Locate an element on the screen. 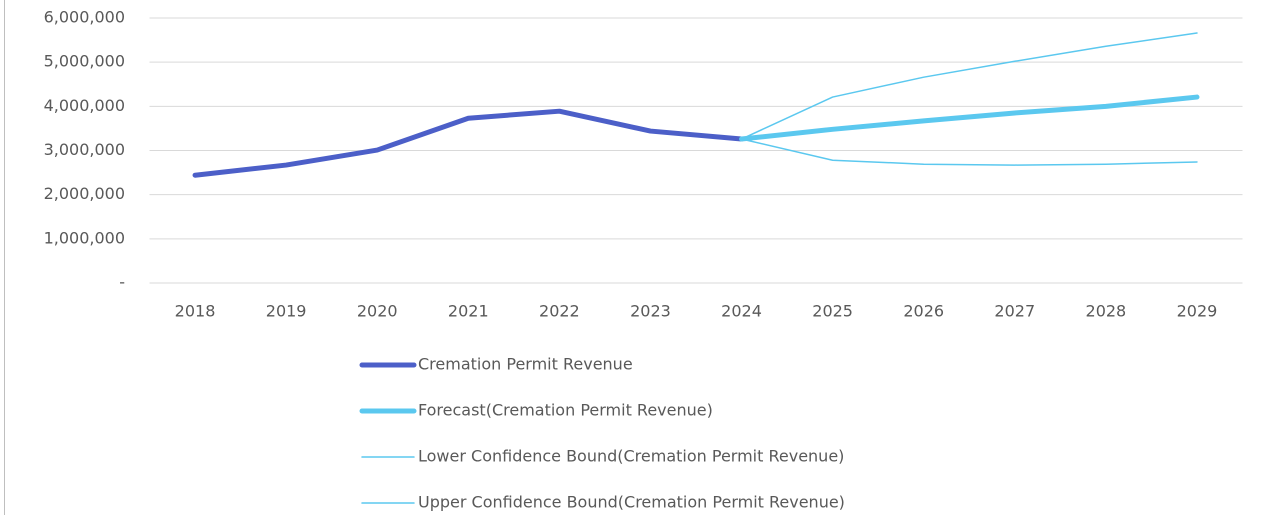 This screenshot has width=1265, height=515. legend-label: Cremation Permit Revenue is located at coordinates (525, 364).